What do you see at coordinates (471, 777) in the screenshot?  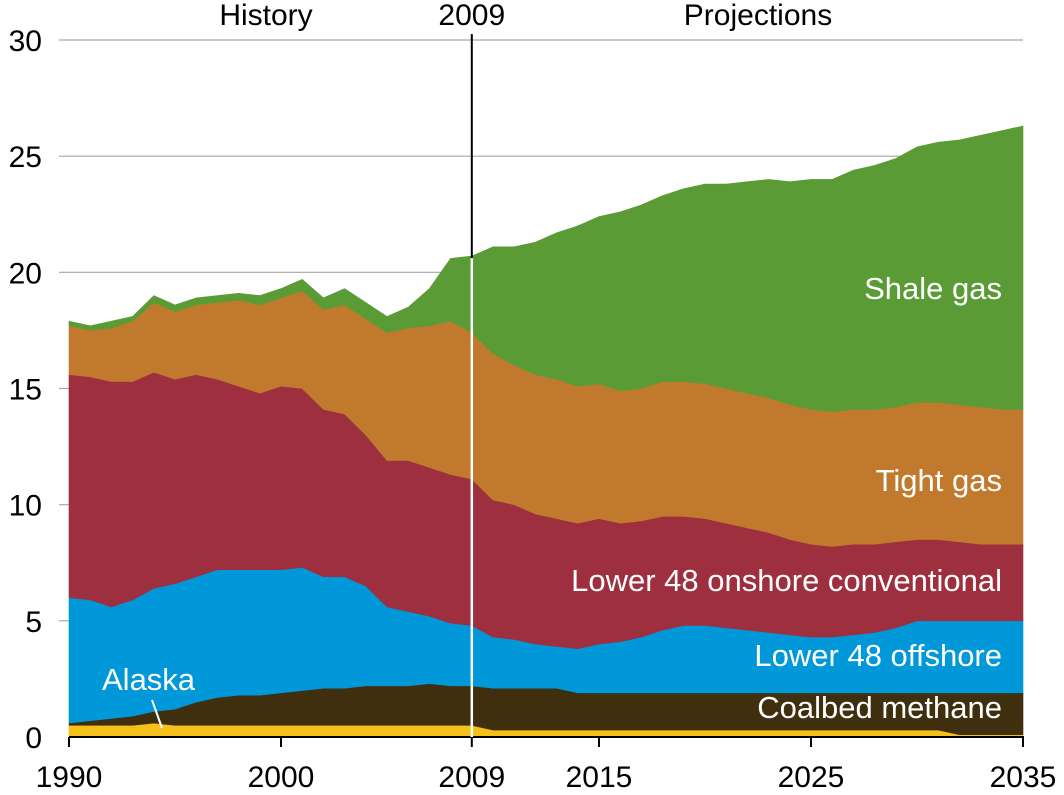 I see `x-tick-label-2009: 2009` at bounding box center [471, 777].